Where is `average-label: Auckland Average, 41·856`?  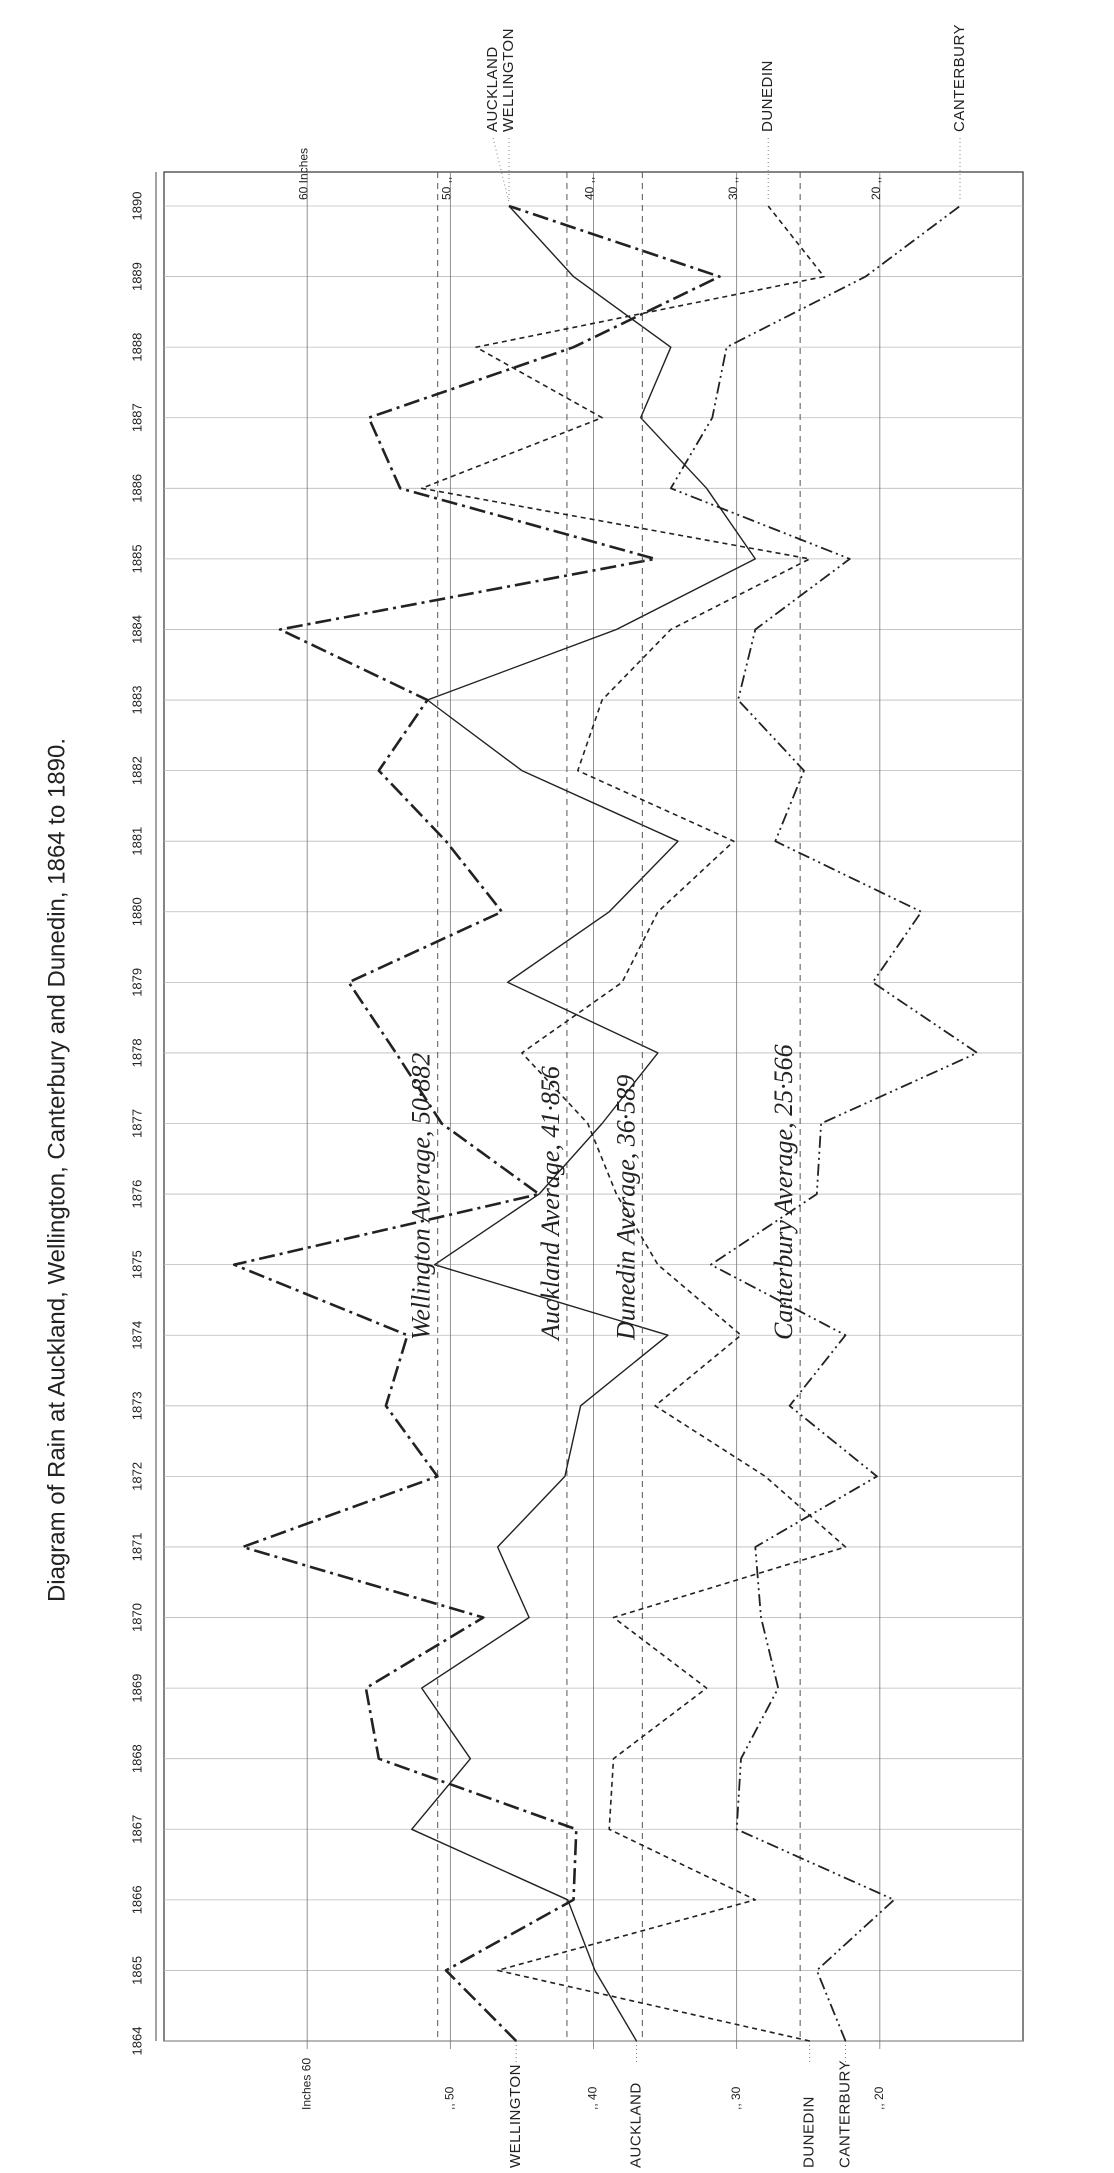
average-label: Auckland Average, 41·856 is located at coordinates (550, 1204).